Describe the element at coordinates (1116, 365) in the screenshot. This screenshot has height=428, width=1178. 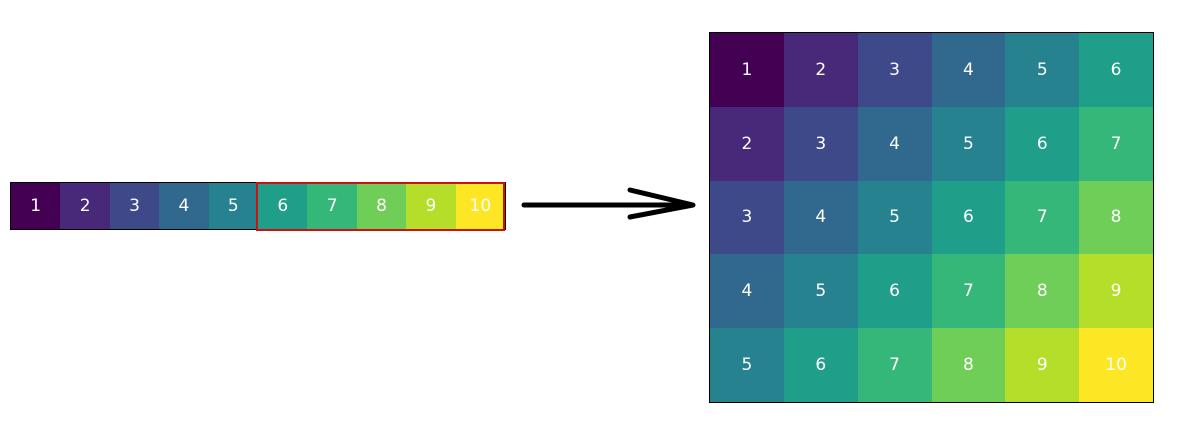
I see `matrix-cell: 10` at that location.